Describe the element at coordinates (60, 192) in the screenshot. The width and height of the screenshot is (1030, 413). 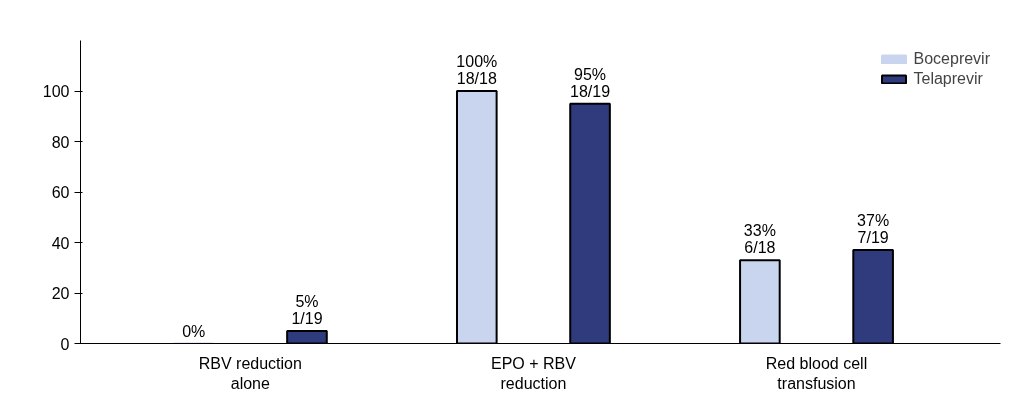
I see `y-tick-label: 60` at that location.